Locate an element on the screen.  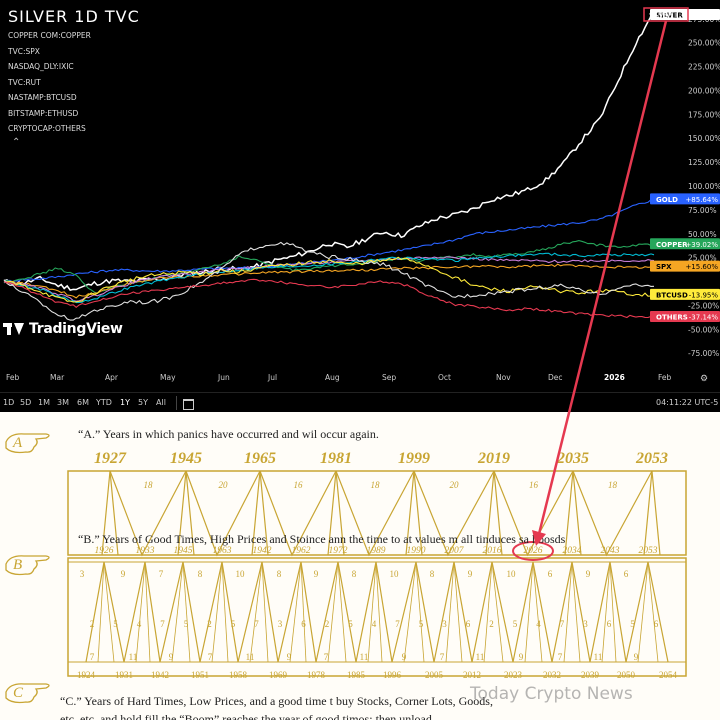
calendar-icon is located at coordinates (188, 404).